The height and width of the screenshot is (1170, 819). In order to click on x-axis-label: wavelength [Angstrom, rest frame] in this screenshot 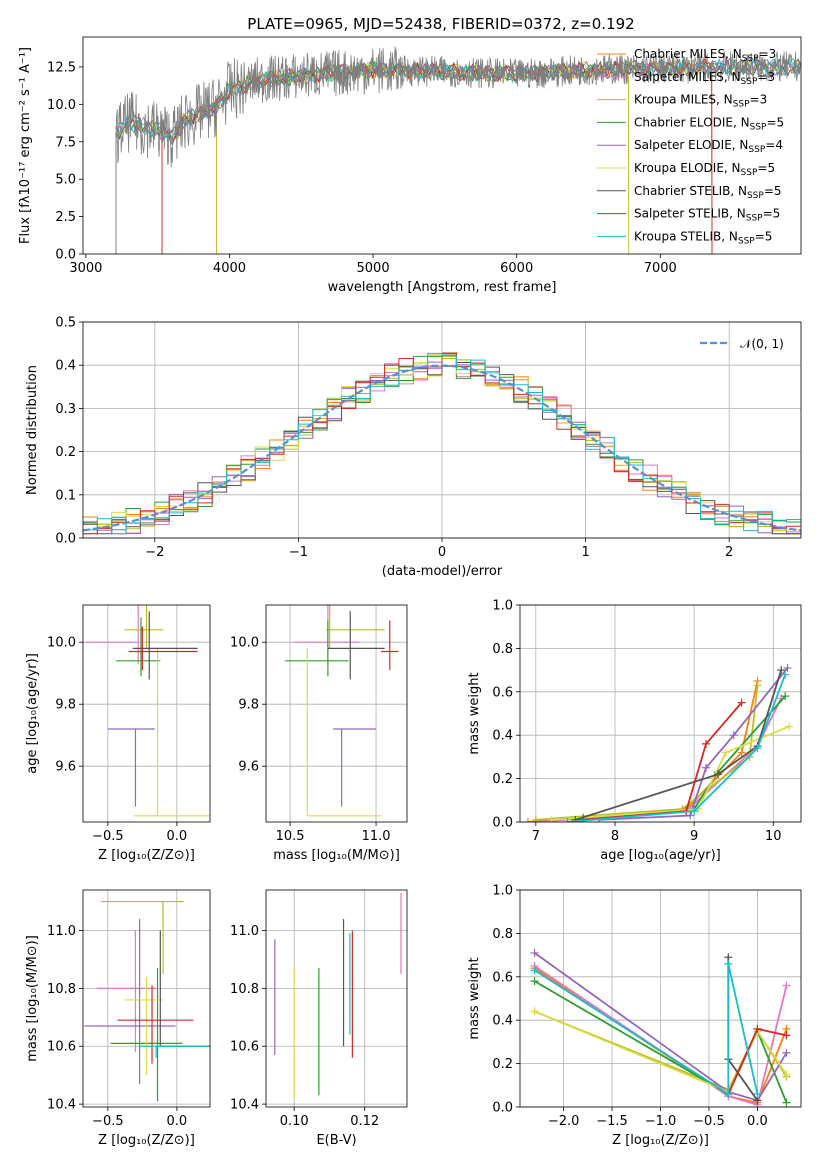, I will do `click(442, 287)`.